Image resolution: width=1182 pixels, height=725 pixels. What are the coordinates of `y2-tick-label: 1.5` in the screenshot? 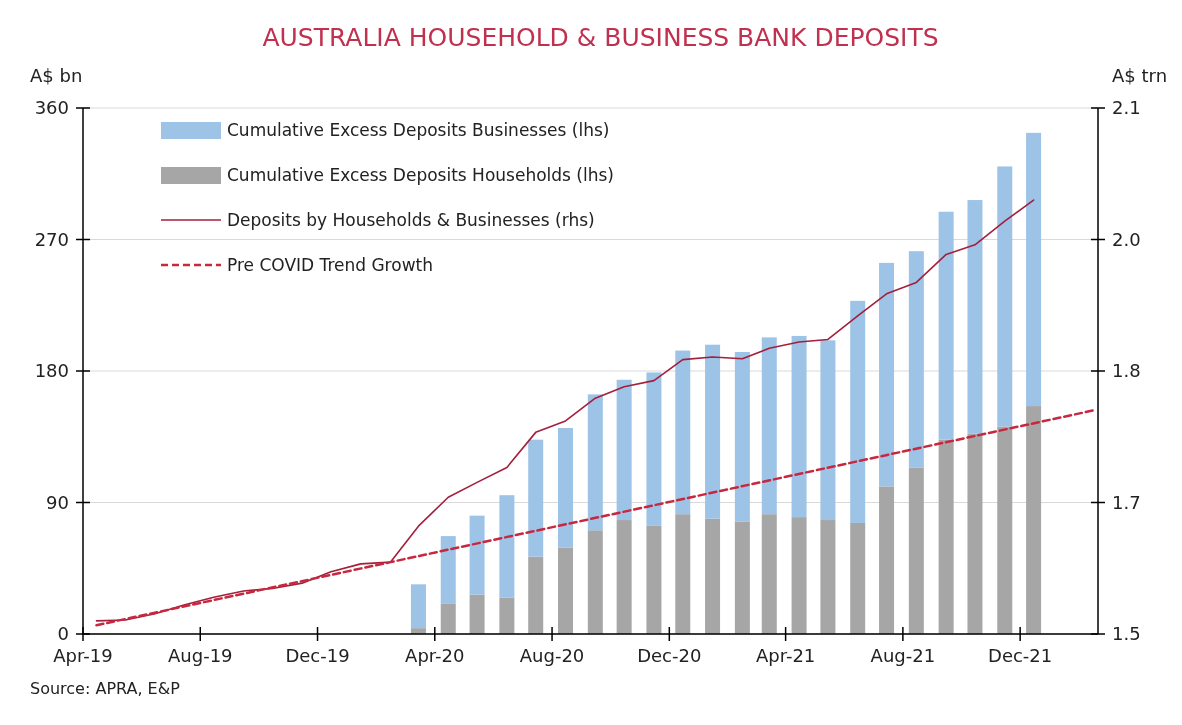 It's located at (1126, 634).